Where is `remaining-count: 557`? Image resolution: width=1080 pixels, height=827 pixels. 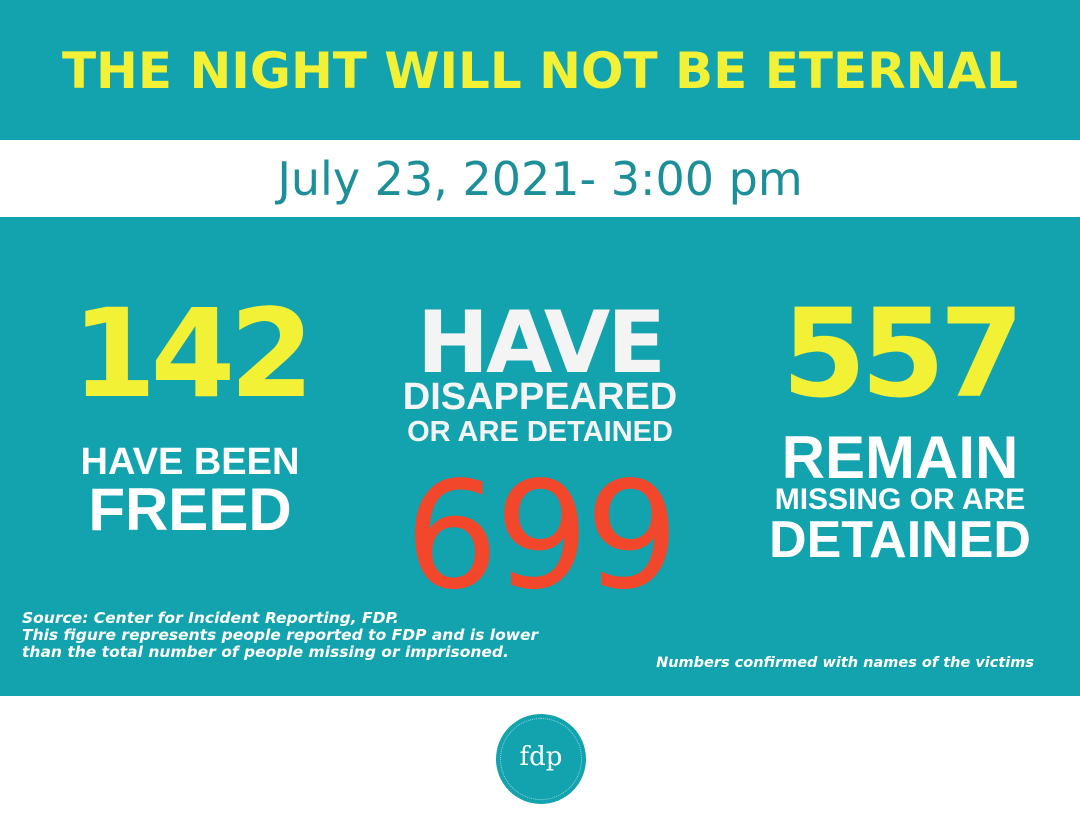
remaining-count: 557 is located at coordinates (903, 354).